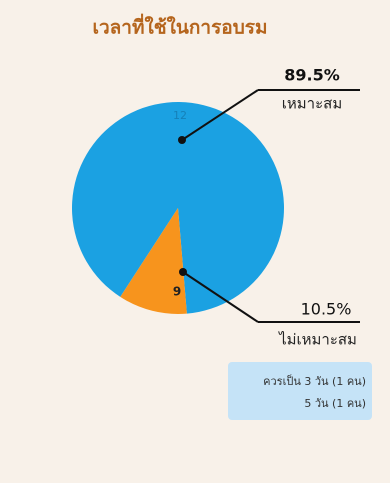  I want to click on annotation-text: ควรเป็น 3 วัน (1 คน), so click(314, 381).